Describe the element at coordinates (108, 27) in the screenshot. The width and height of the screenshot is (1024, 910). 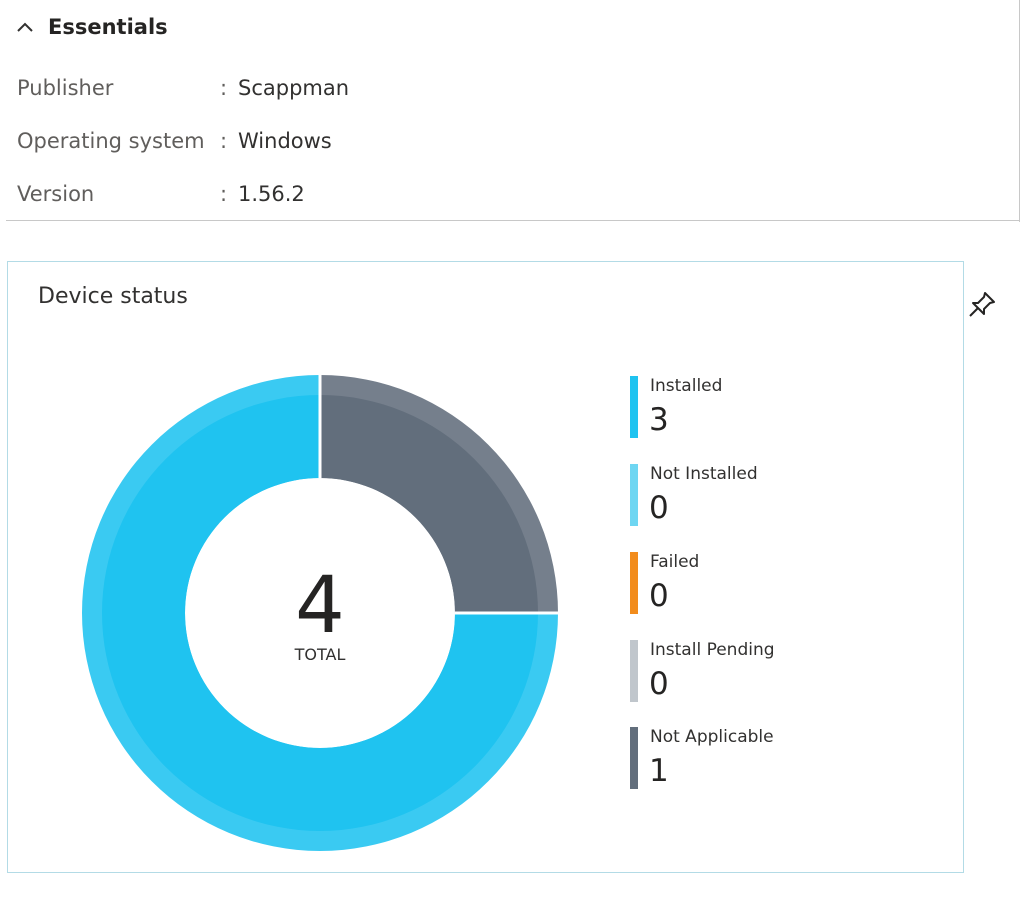
I see `essentials-title: Essentials` at that location.